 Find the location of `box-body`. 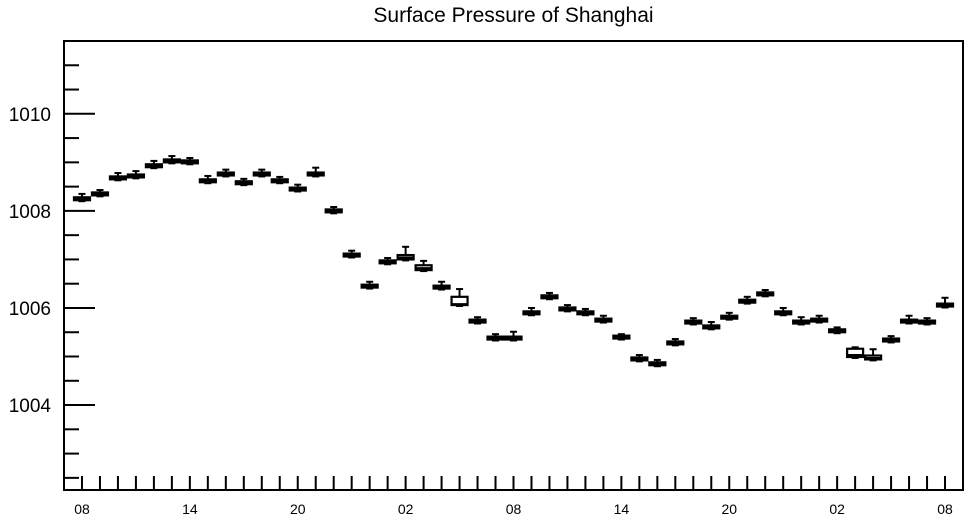

box-body is located at coordinates (855, 353).